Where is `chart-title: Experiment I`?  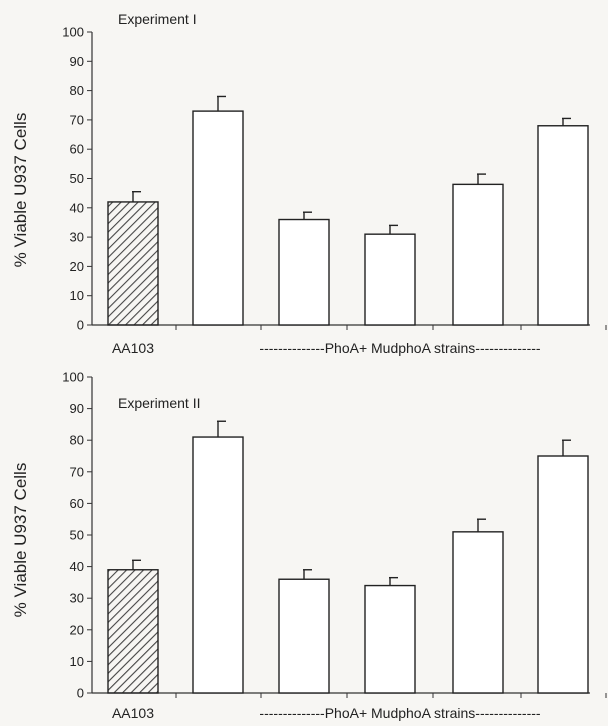
chart-title: Experiment I is located at coordinates (157, 19).